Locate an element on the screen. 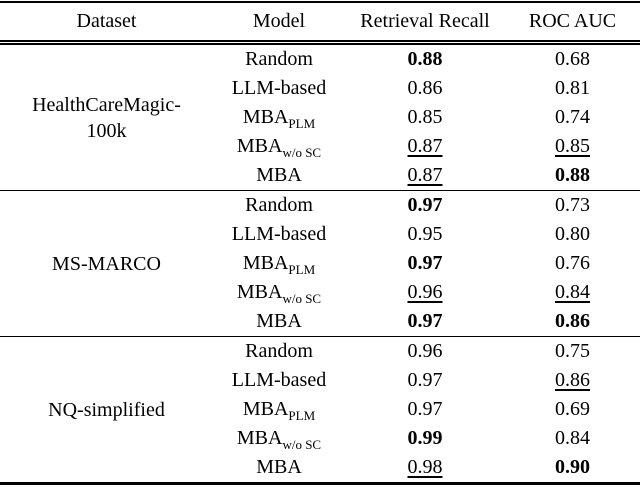 The width and height of the screenshot is (640, 489). column-header-roc-auc: ROC AUC is located at coordinates (572, 21).